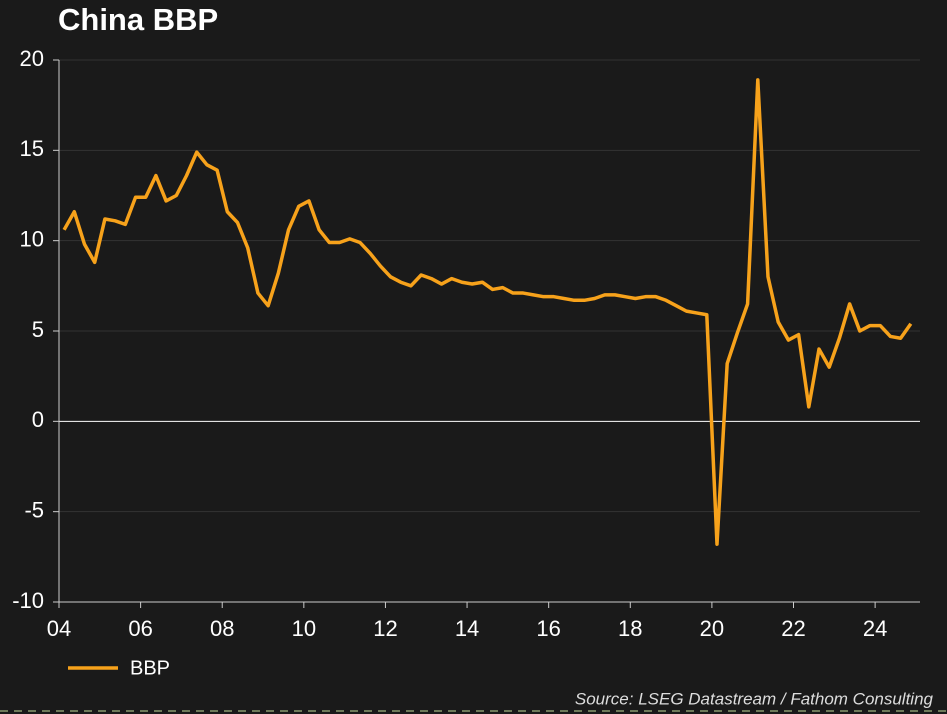 The height and width of the screenshot is (714, 947). I want to click on x-tick-label: 14, so click(467, 628).